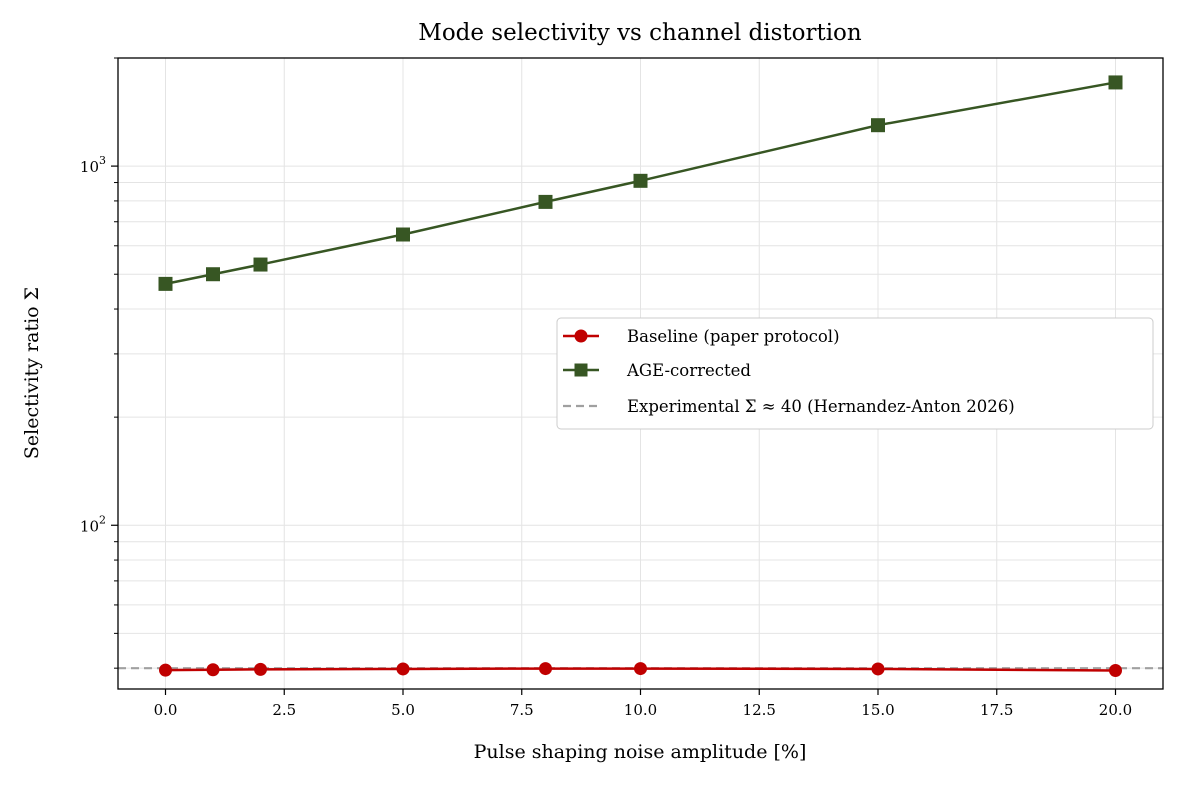 This screenshot has height=785, width=1183. What do you see at coordinates (759, 710) in the screenshot?
I see `x-tick-label: 12.5` at bounding box center [759, 710].